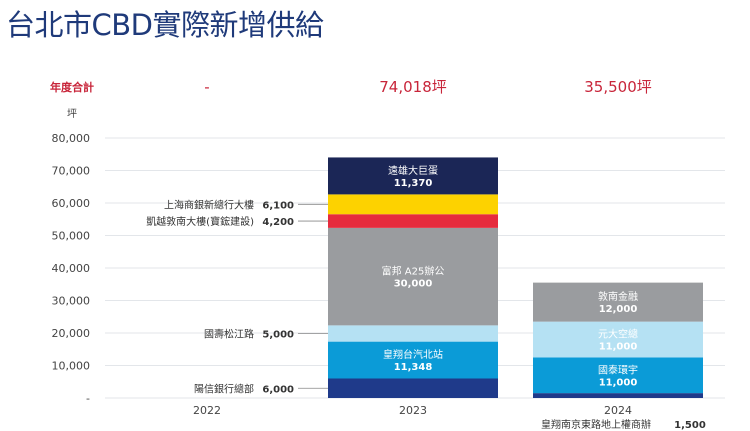  I want to click on segment-name: 富邦 A25辦公, so click(413, 271).